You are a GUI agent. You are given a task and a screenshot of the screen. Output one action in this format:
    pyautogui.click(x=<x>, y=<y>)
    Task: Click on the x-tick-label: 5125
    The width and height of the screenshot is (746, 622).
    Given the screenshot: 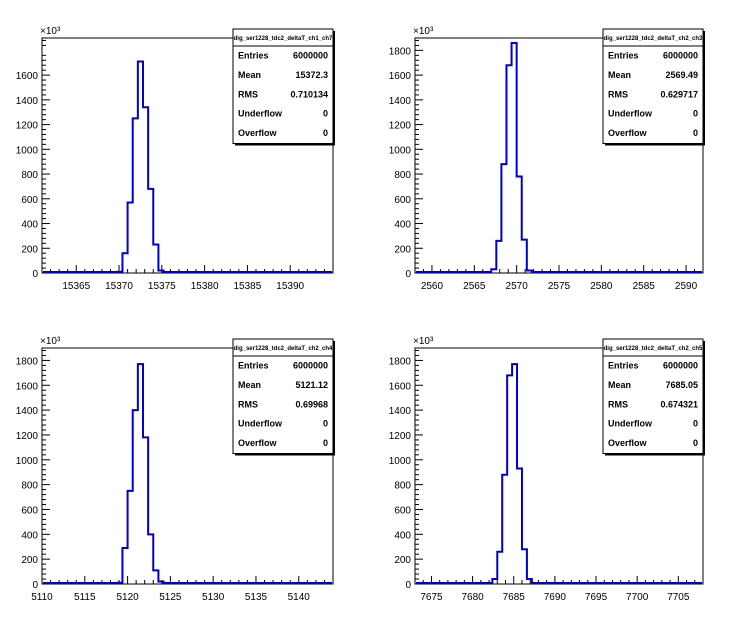 What is the action you would take?
    pyautogui.click(x=170, y=597)
    